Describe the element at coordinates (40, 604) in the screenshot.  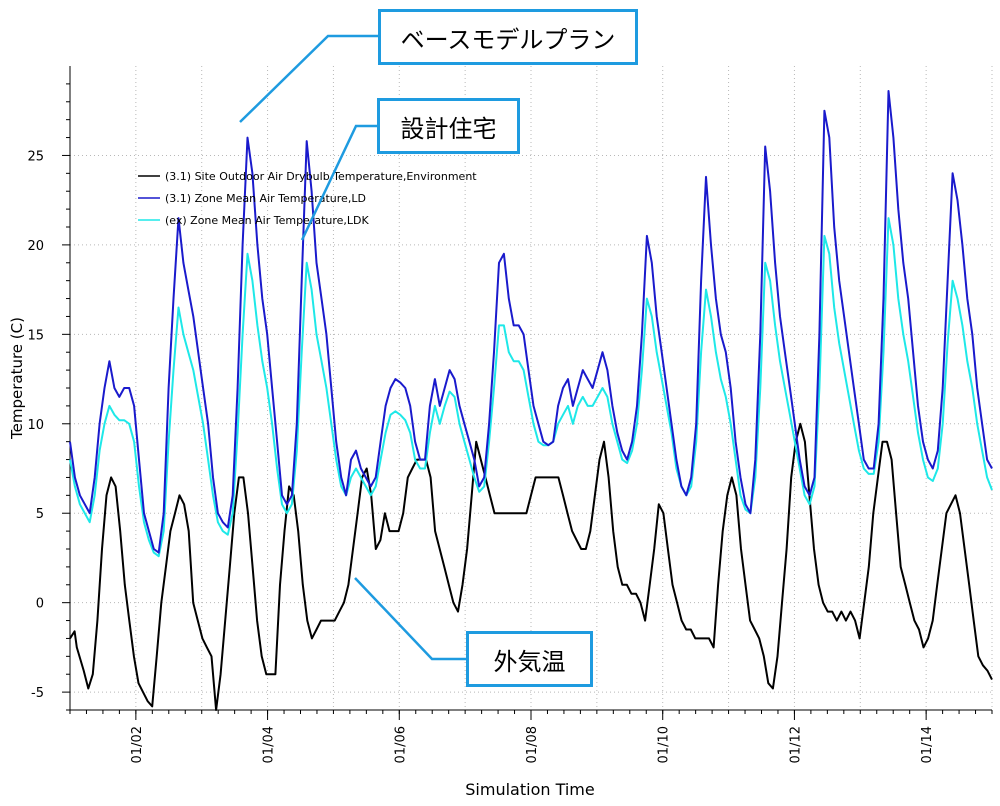
I see `y-tick-label: 0` at that location.